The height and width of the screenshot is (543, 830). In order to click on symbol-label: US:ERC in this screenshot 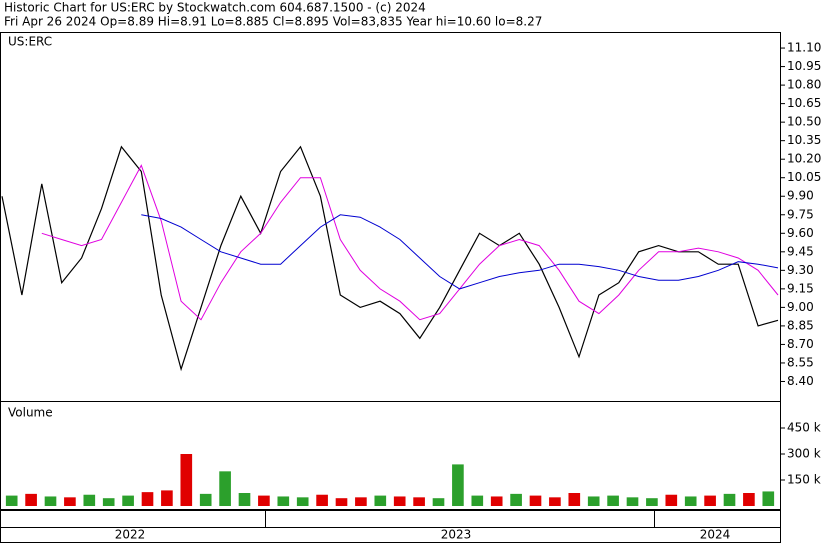, I will do `click(30, 42)`.